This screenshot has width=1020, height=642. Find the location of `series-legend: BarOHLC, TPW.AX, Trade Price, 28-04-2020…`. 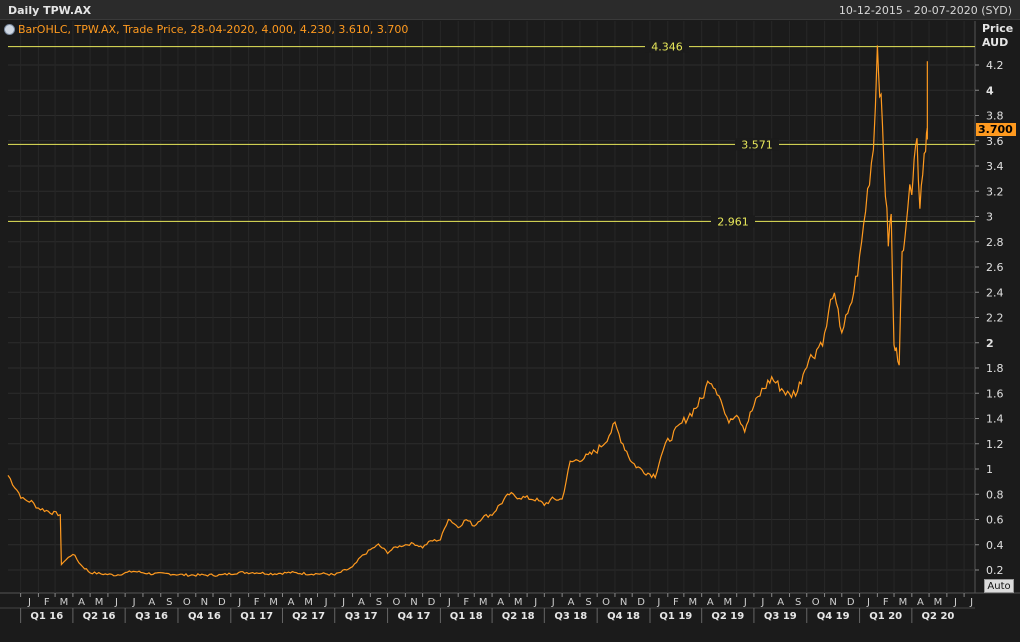

series-legend: BarOHLC, TPW.AX, Trade Price, 28-04-2020… is located at coordinates (213, 29).